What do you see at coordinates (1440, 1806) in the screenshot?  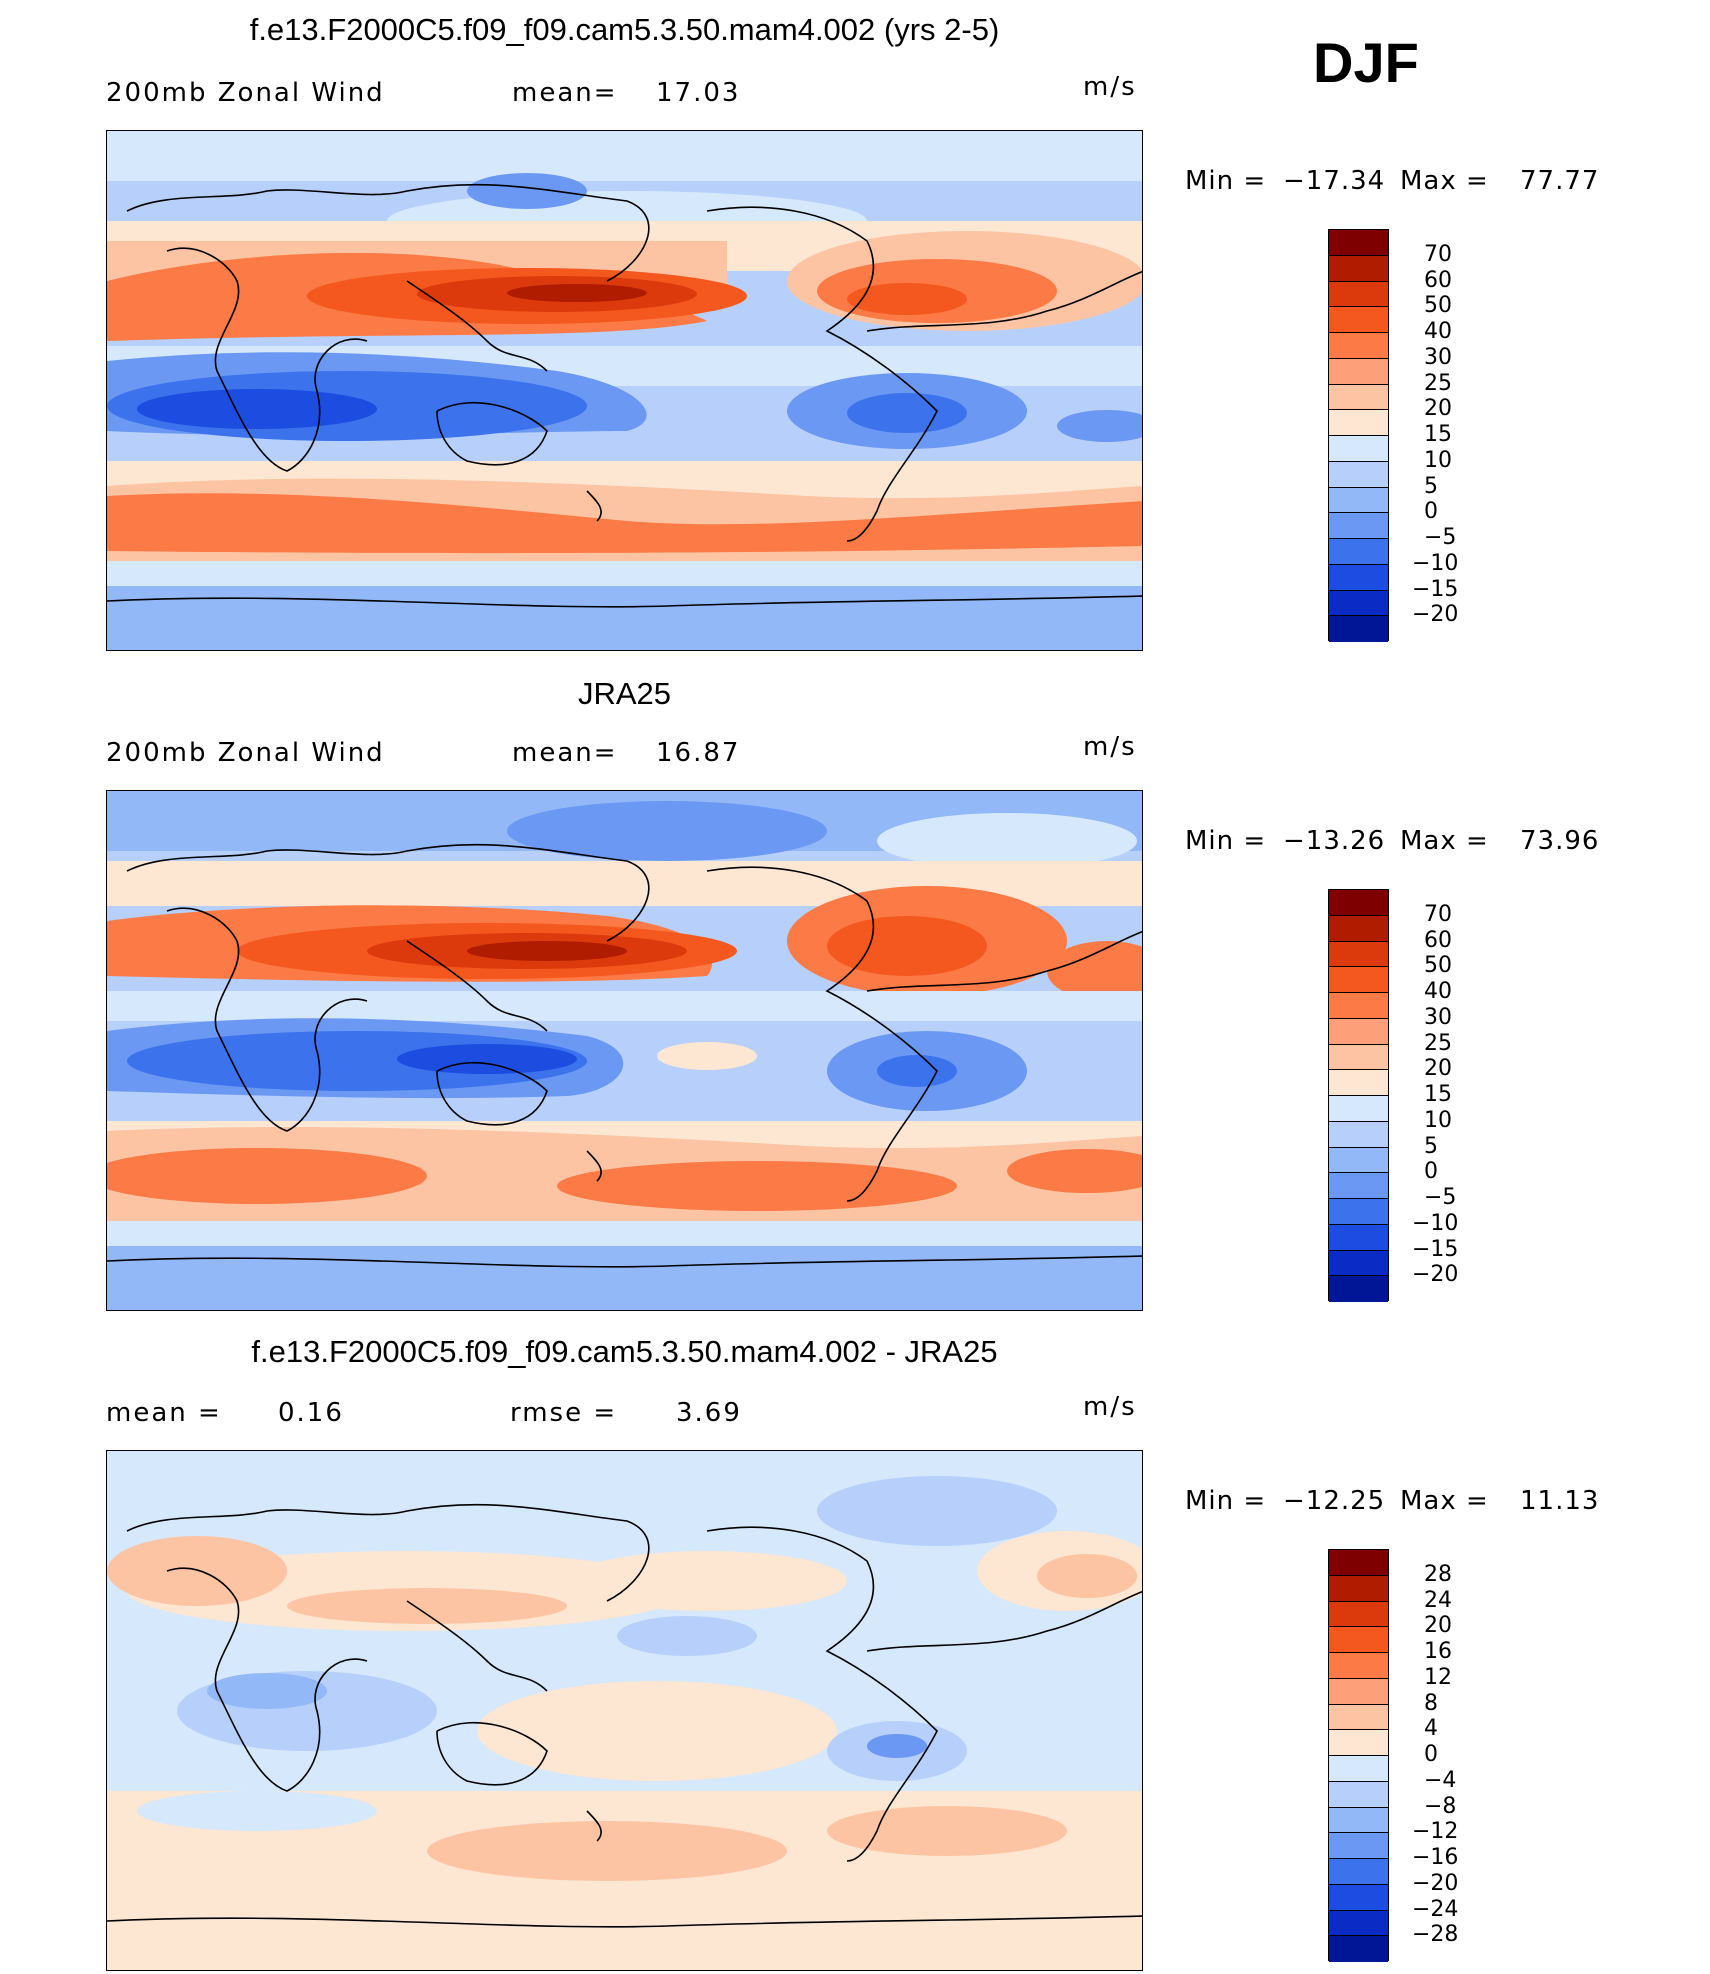 I see `colorbar-label: −8` at bounding box center [1440, 1806].